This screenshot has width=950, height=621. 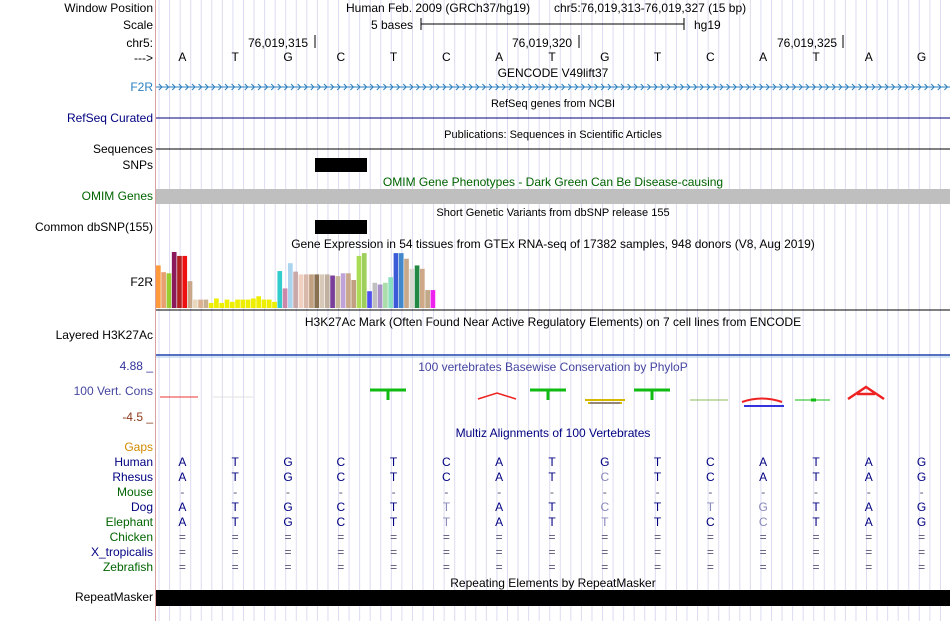 I want to click on align-elephant-base-13: T, so click(x=816, y=522).